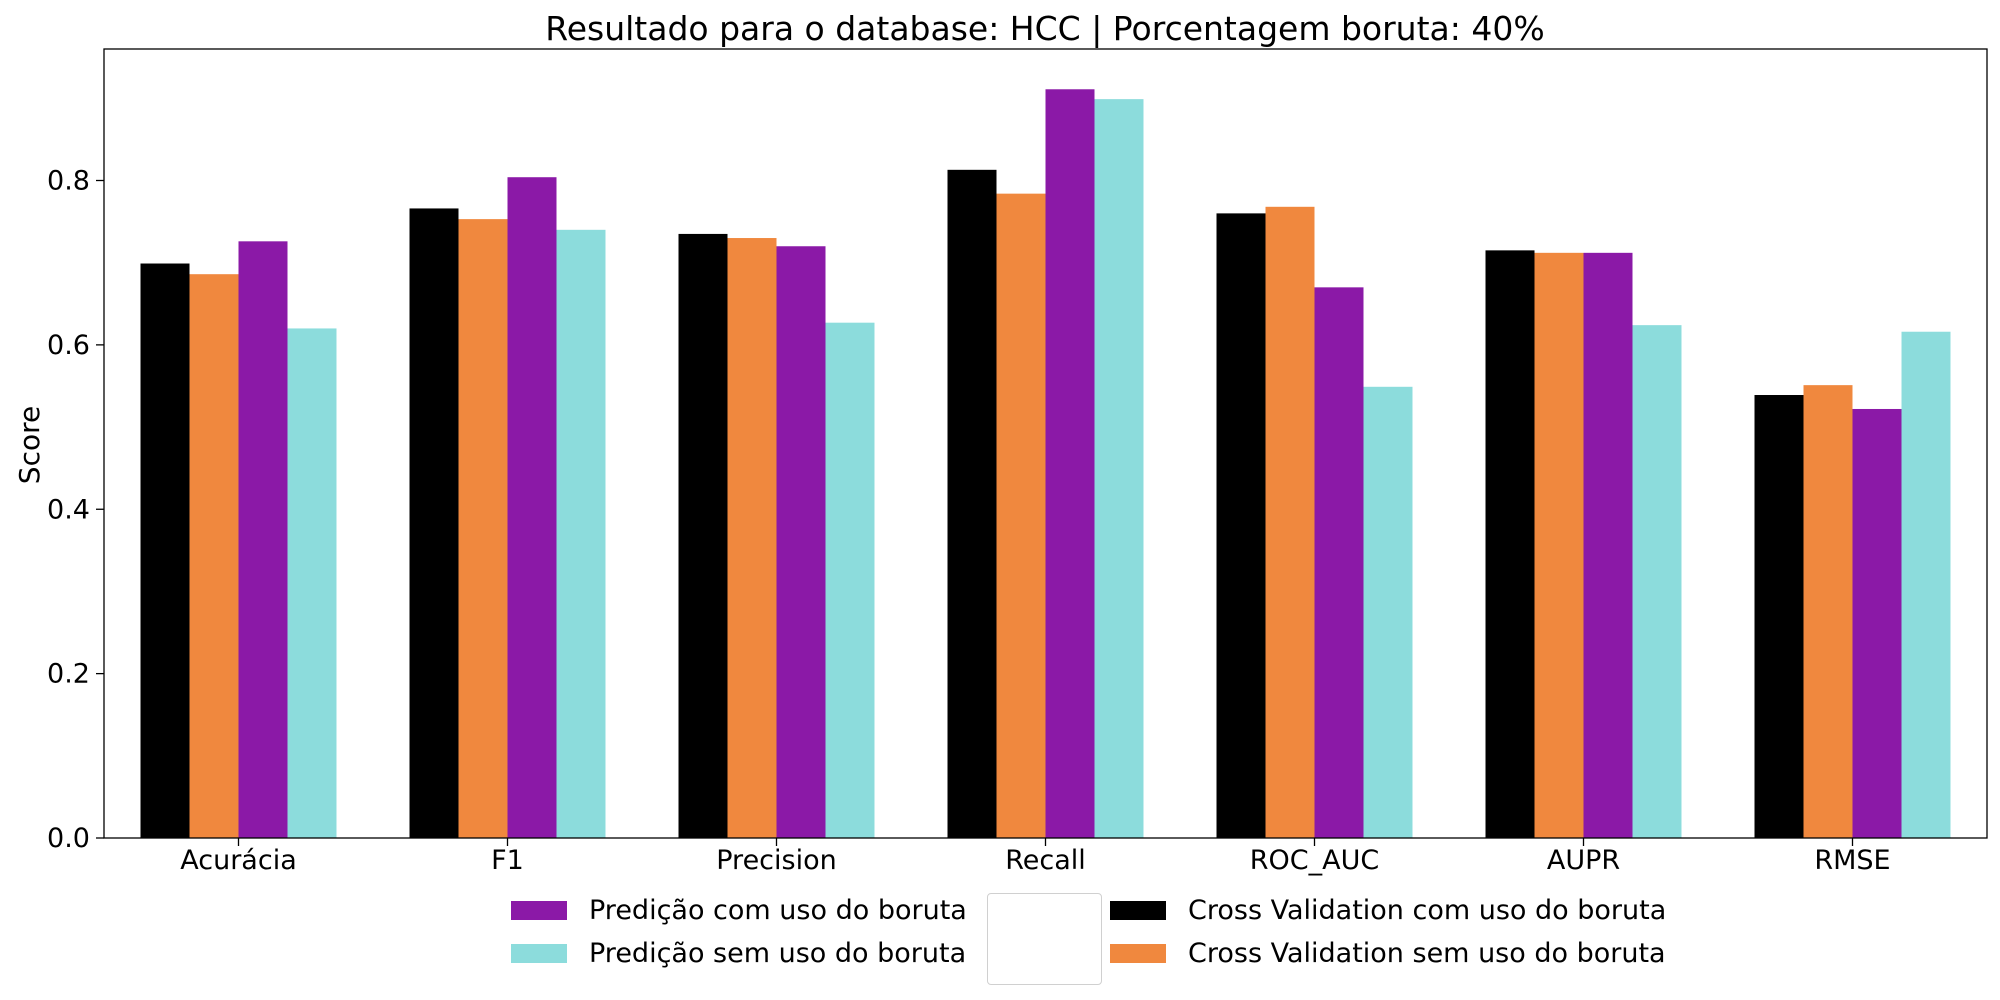 The image size is (2000, 1000). I want to click on y-tick-label: 0.8, so click(68, 181).